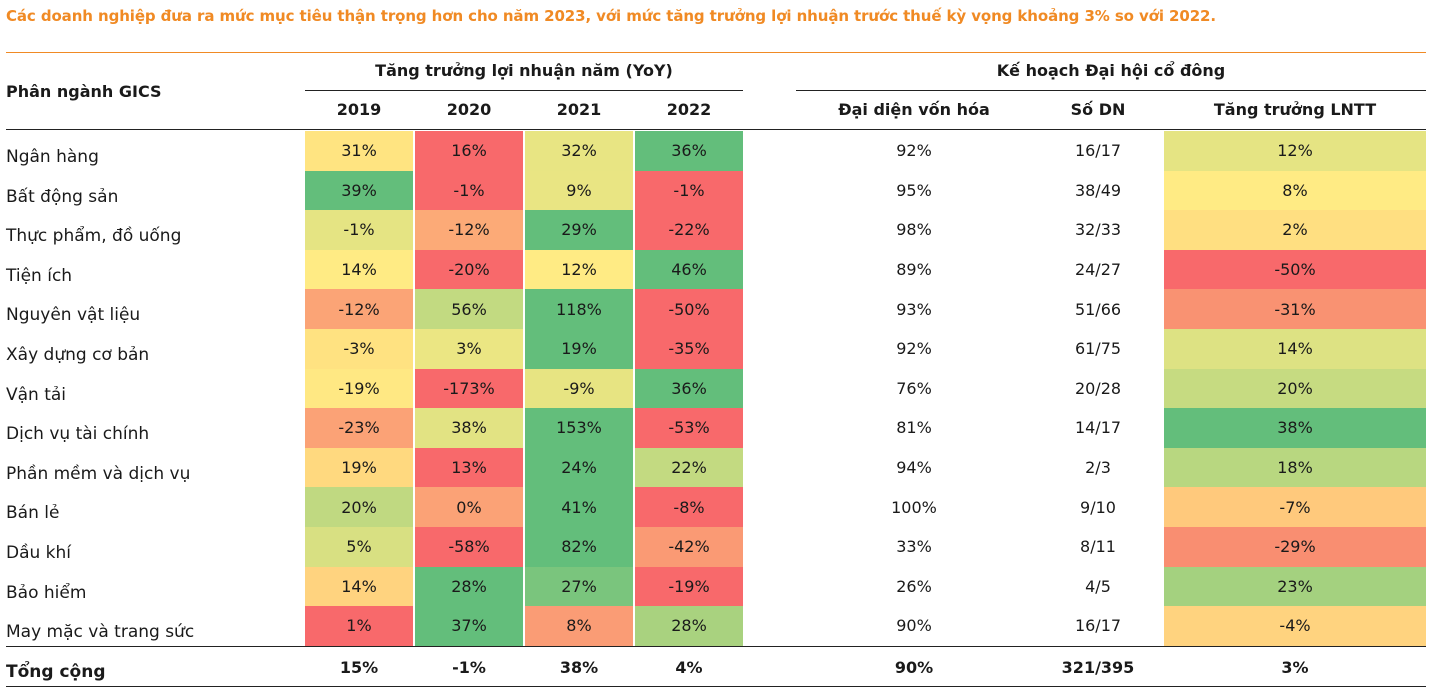  What do you see at coordinates (914, 507) in the screenshot?
I see `cell-market-cap: 100%` at bounding box center [914, 507].